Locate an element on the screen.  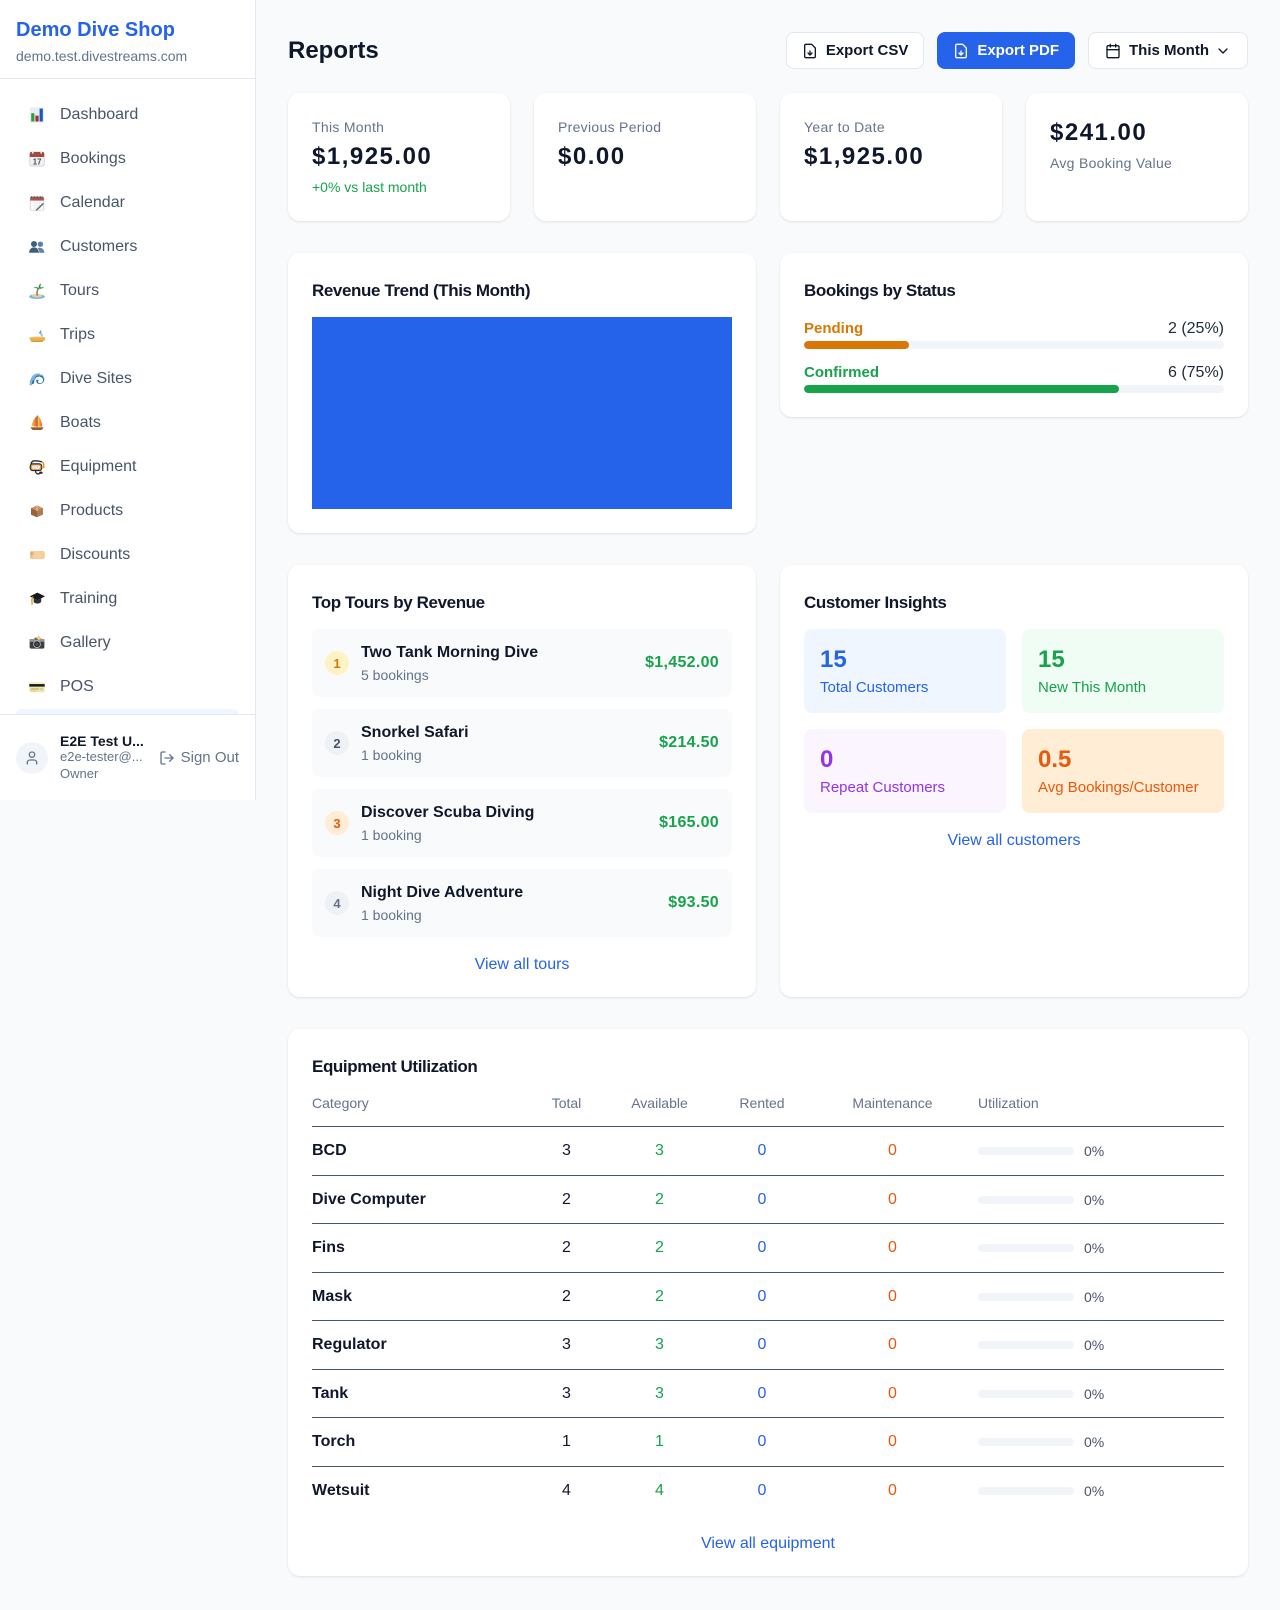
svg-text: 17 is located at coordinates (37, 161).